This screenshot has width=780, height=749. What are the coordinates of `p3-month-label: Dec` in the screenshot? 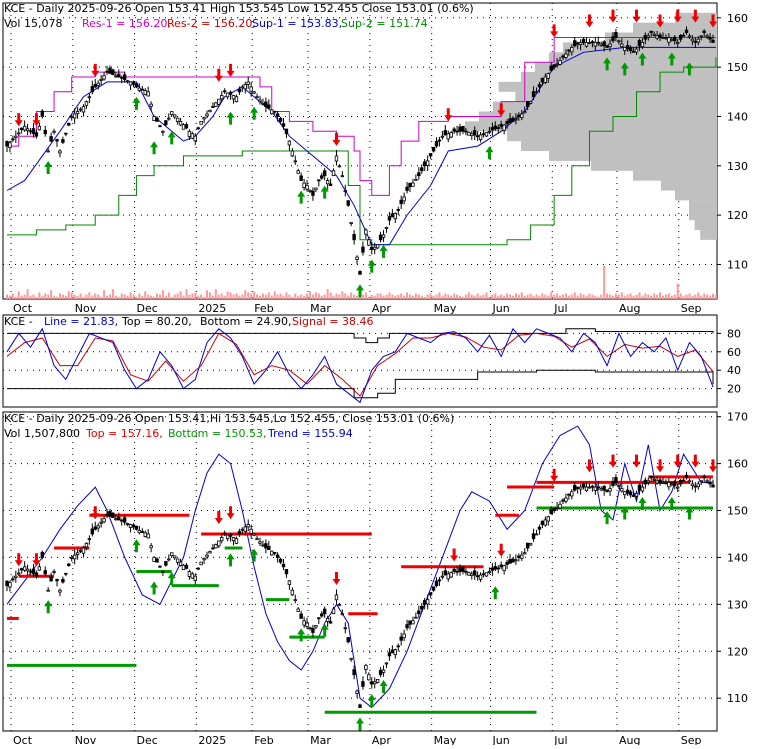 It's located at (147, 739).